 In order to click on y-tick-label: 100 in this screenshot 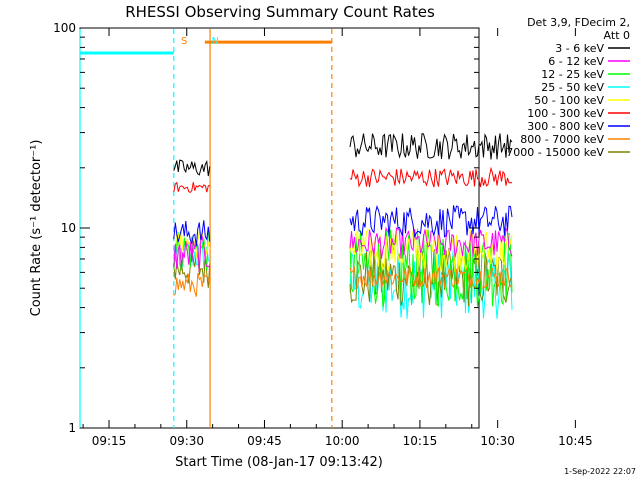, I will do `click(64, 28)`.